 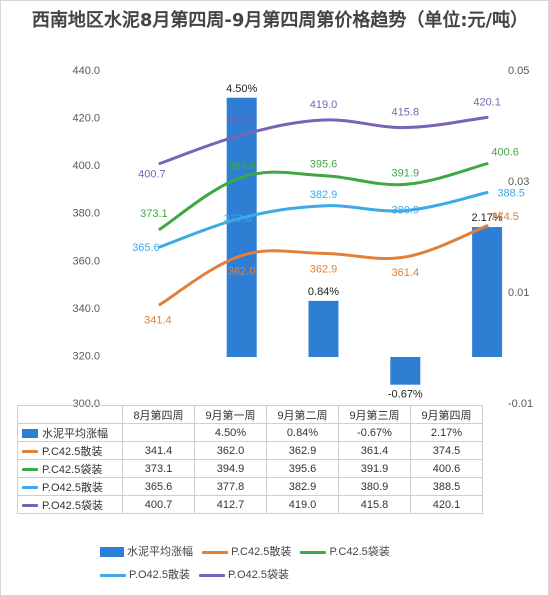 I want to click on y-left-tick-label: 440.0, so click(x=86, y=71).